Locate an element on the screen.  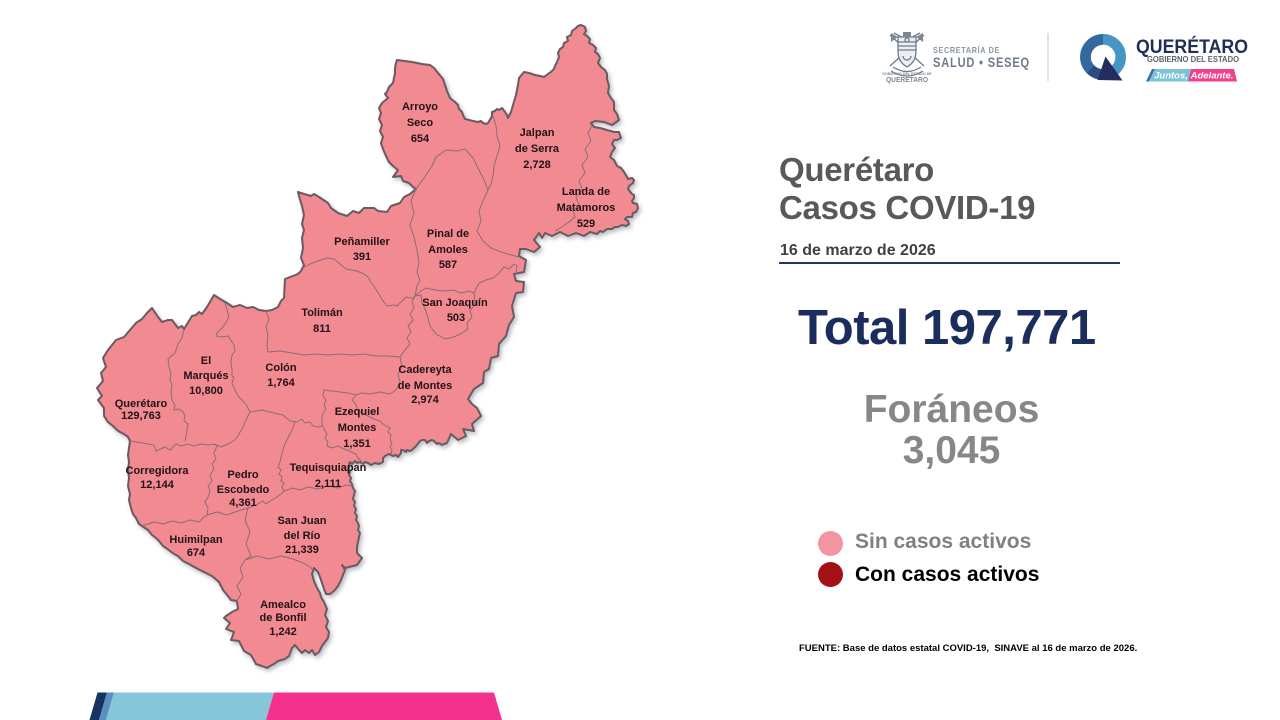
svg-text: de Serra is located at coordinates (537, 149).